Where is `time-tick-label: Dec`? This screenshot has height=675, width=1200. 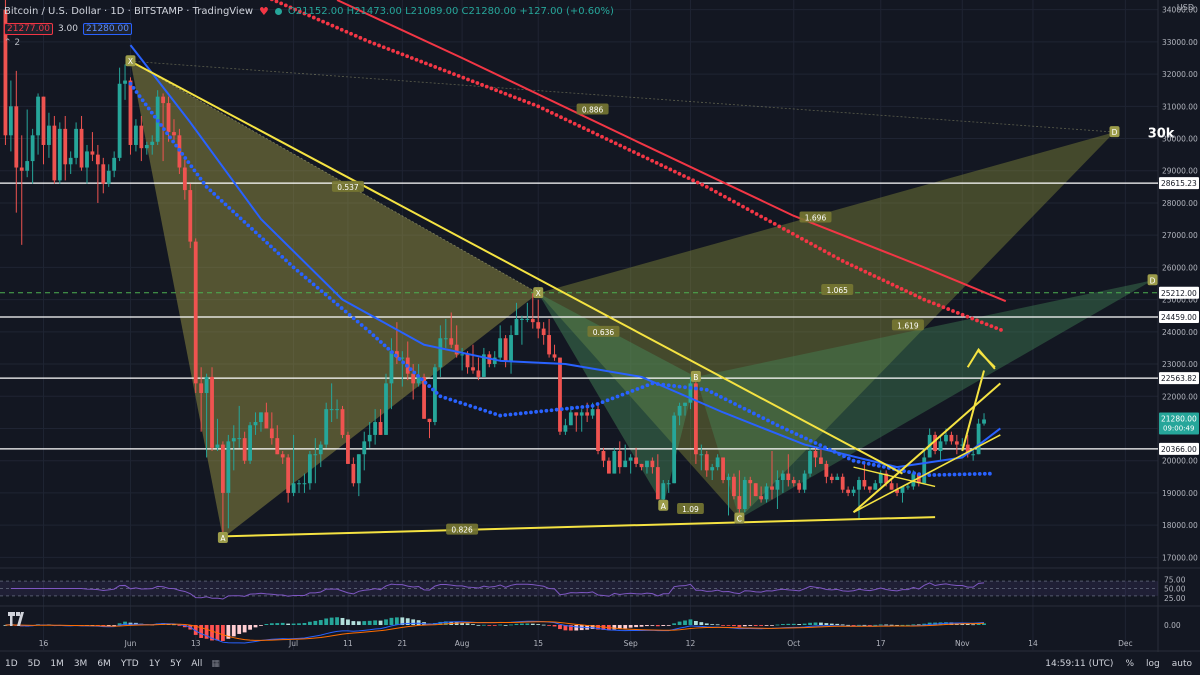 time-tick-label: Dec is located at coordinates (1125, 643).